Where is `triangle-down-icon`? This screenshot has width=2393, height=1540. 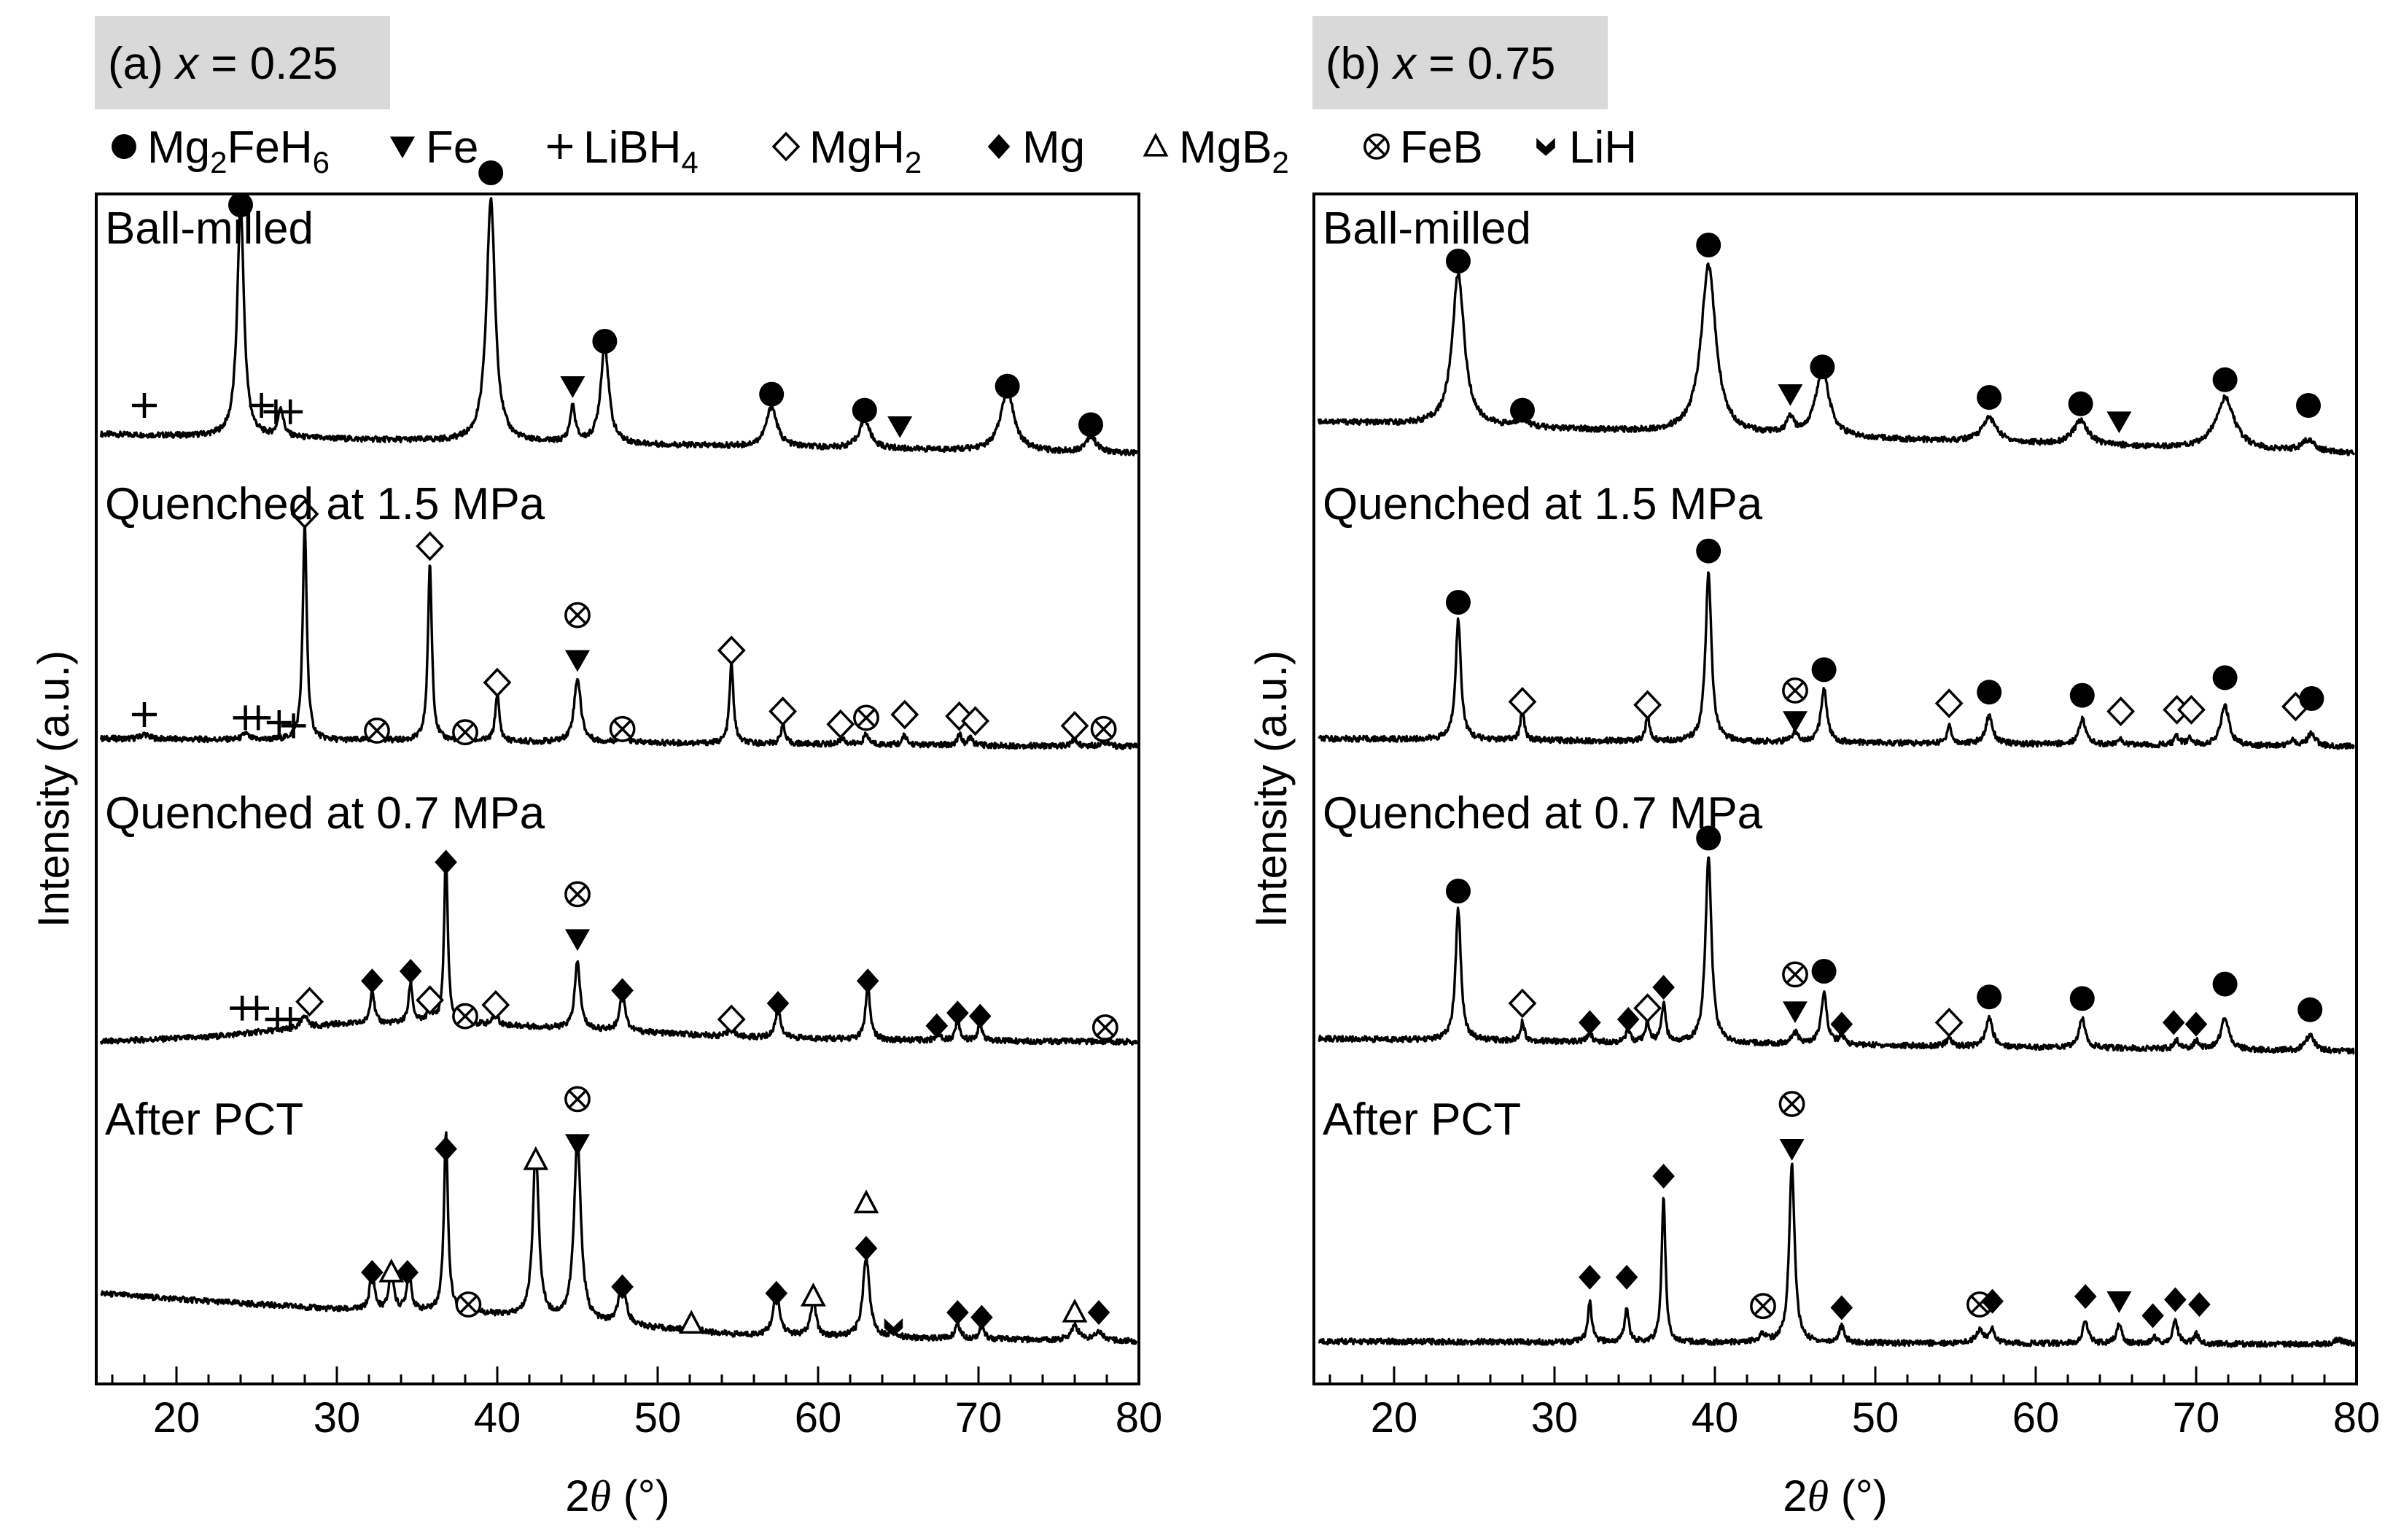 triangle-down-icon is located at coordinates (402, 147).